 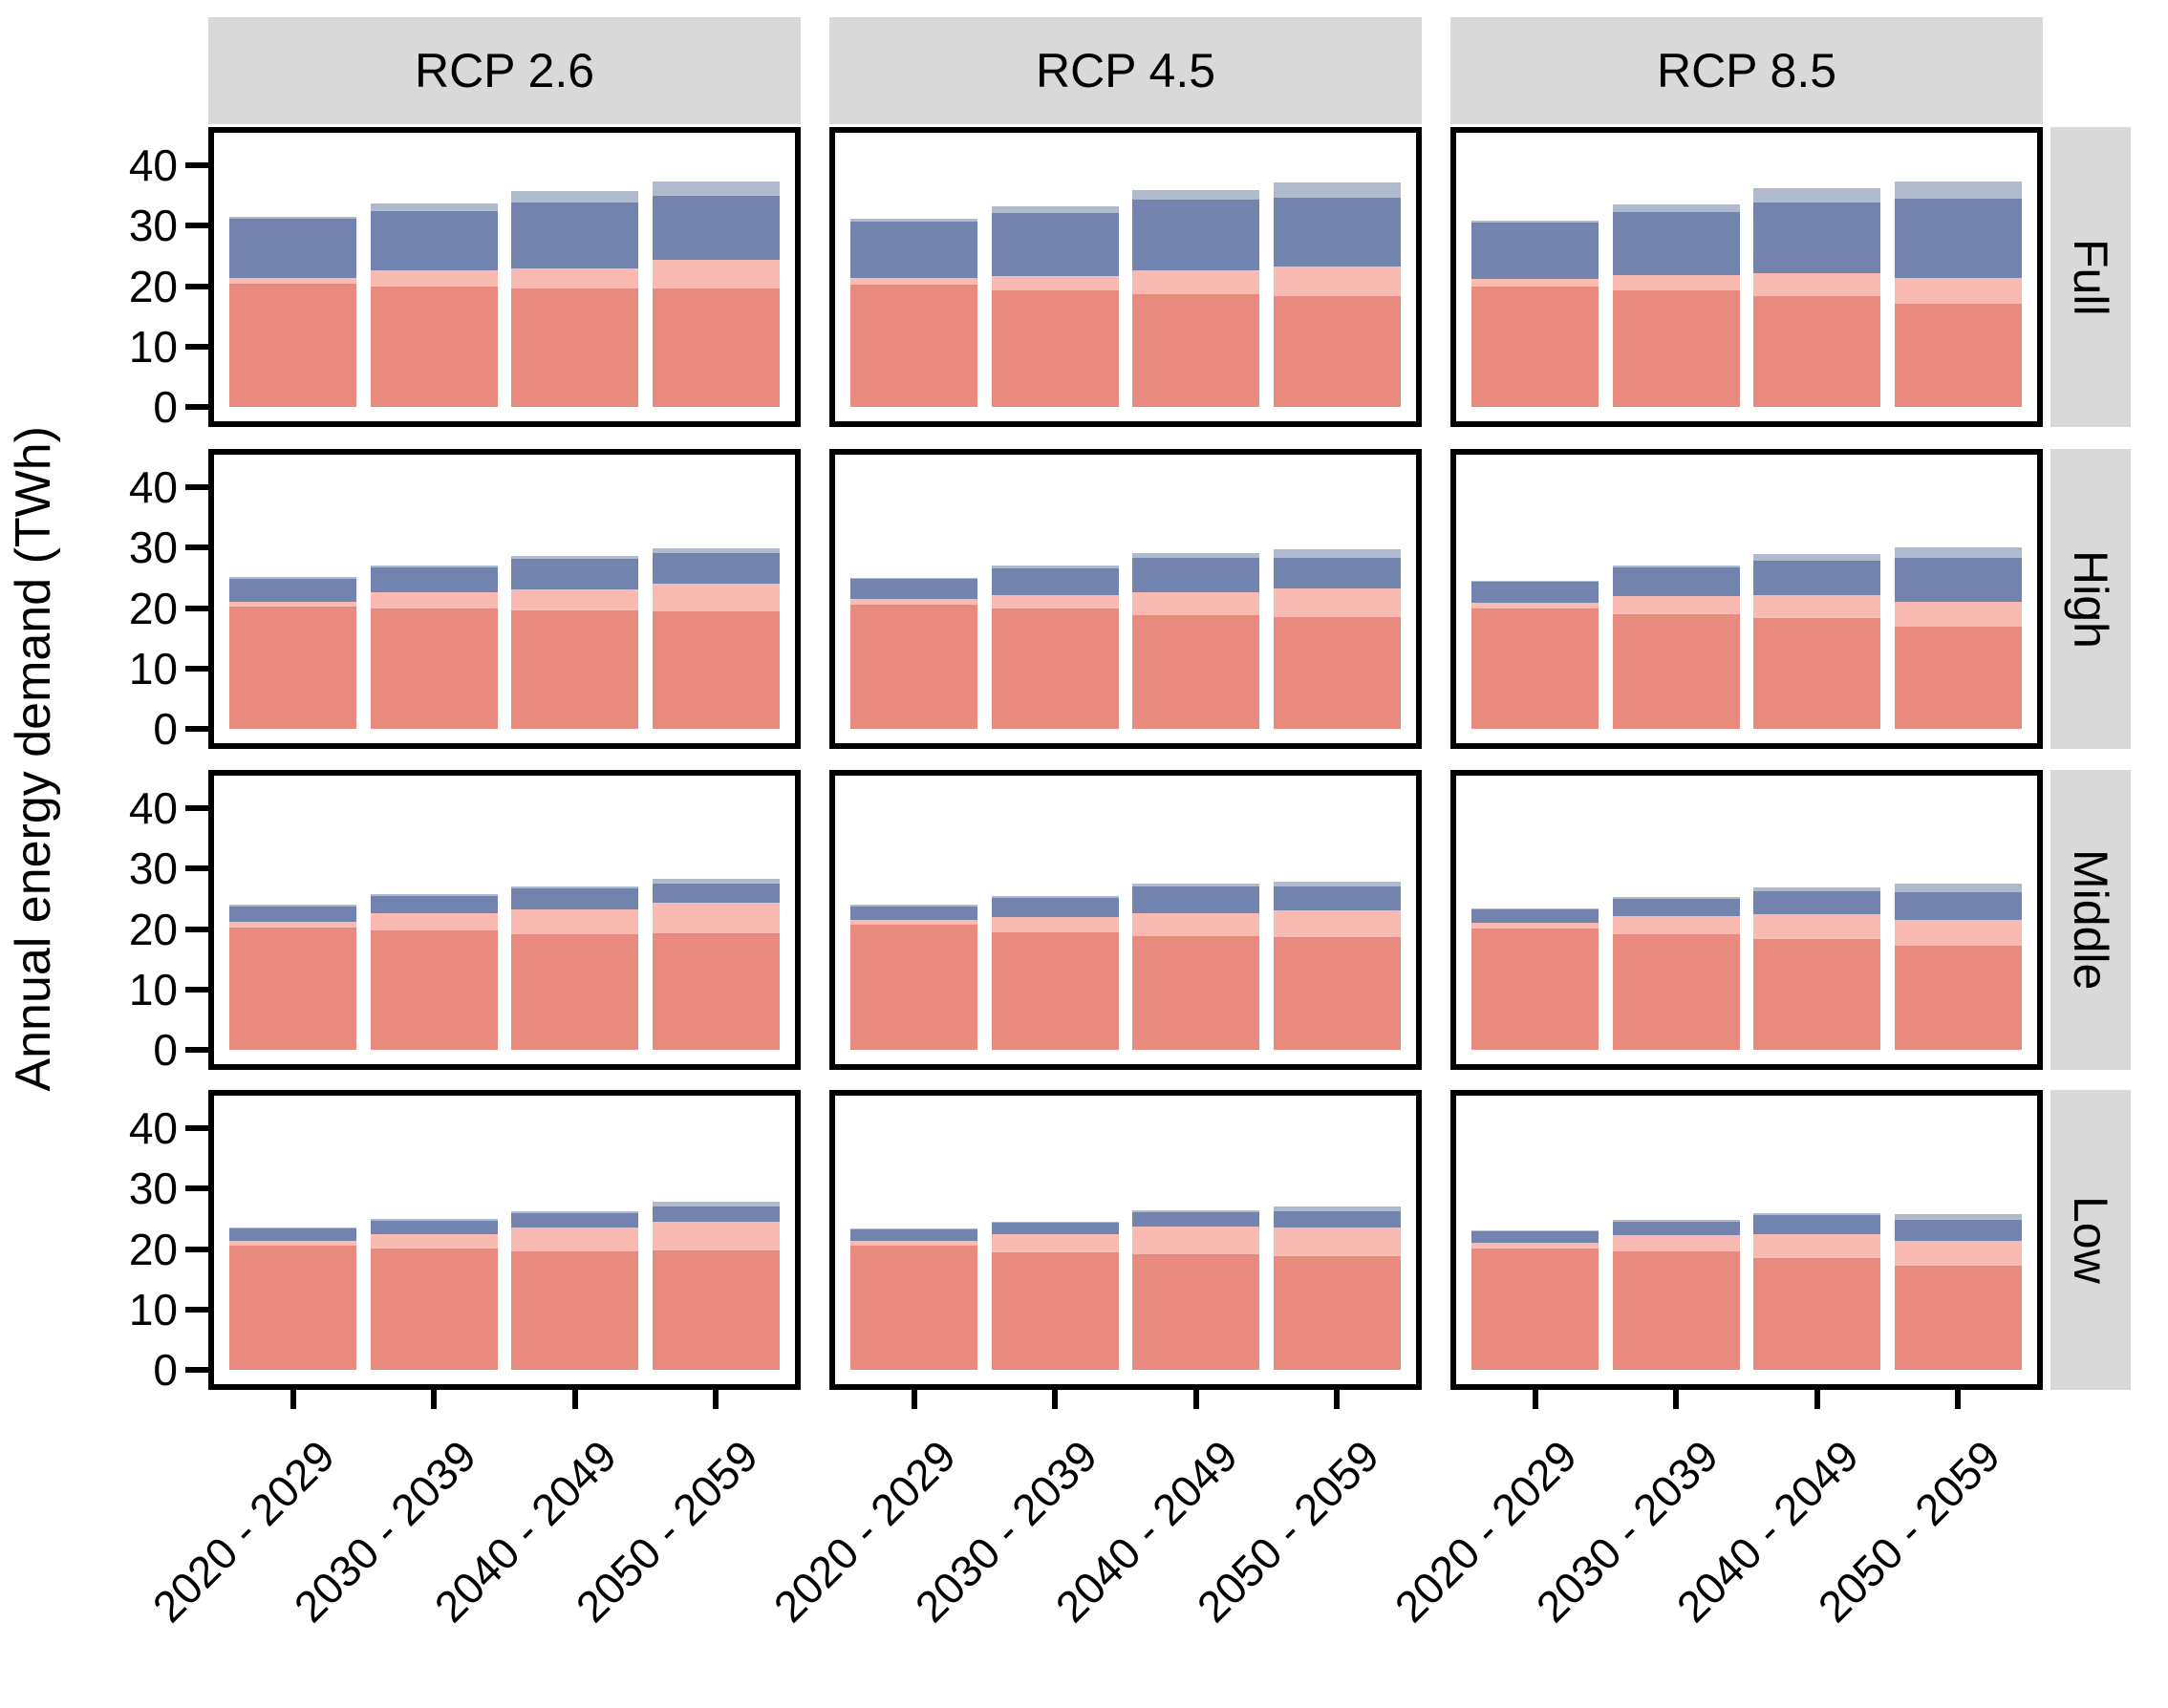 What do you see at coordinates (504, 599) in the screenshot?
I see `panel-high-rcp26` at bounding box center [504, 599].